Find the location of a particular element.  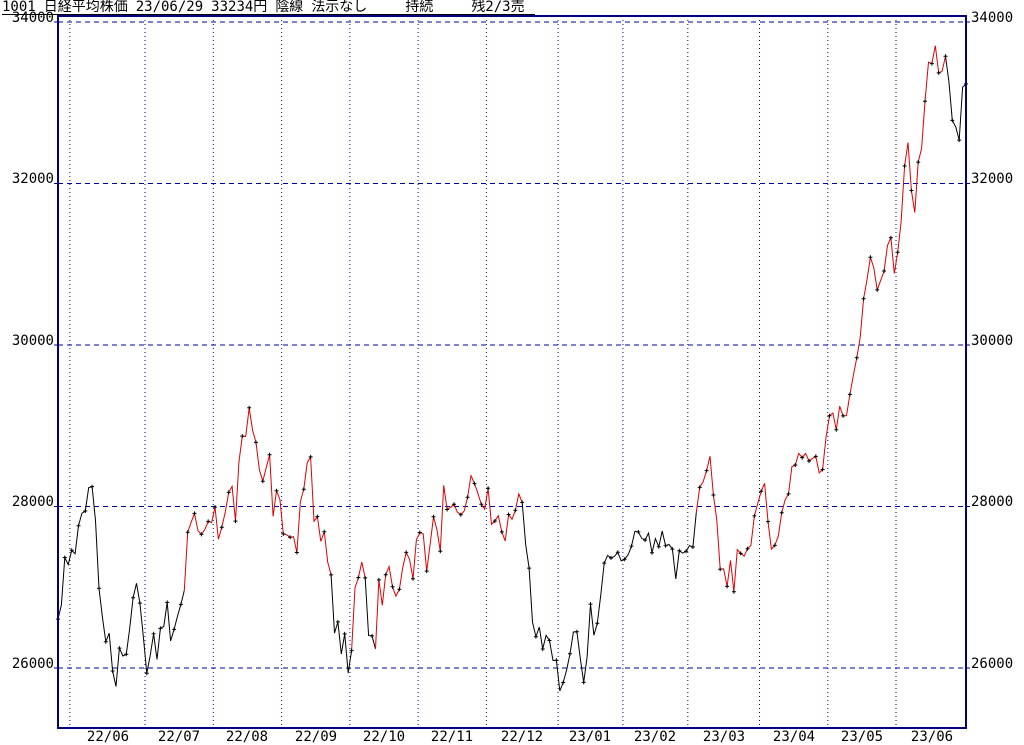

y-axis-label-left: 28000 is located at coordinates (32, 502).